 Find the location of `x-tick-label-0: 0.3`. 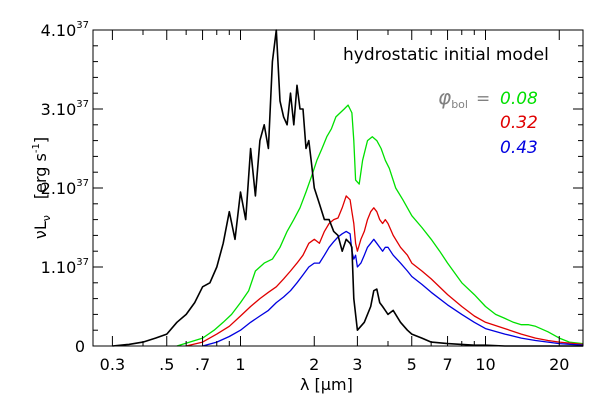

x-tick-label-0: 0.3 is located at coordinates (112, 364).